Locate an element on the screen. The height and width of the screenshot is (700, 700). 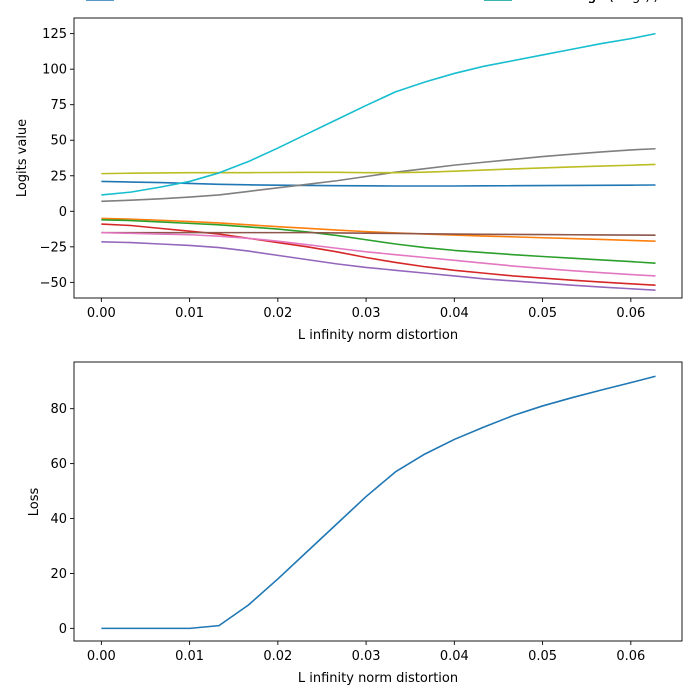
logits-chart-xlabel: L infinity norm distortion is located at coordinates (378, 335).